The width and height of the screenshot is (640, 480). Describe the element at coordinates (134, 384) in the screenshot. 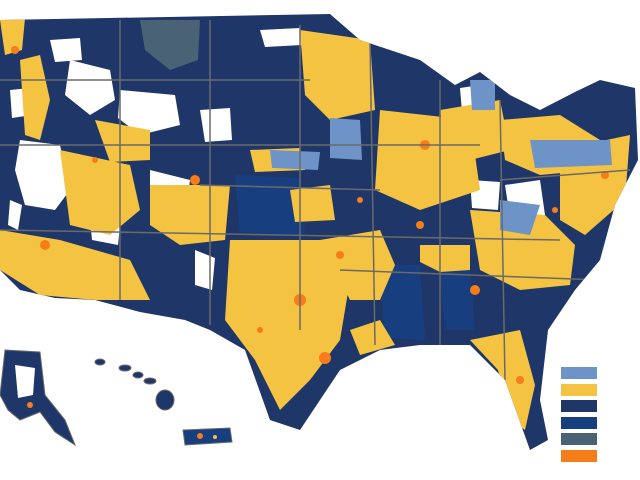

I see `hawaii` at that location.